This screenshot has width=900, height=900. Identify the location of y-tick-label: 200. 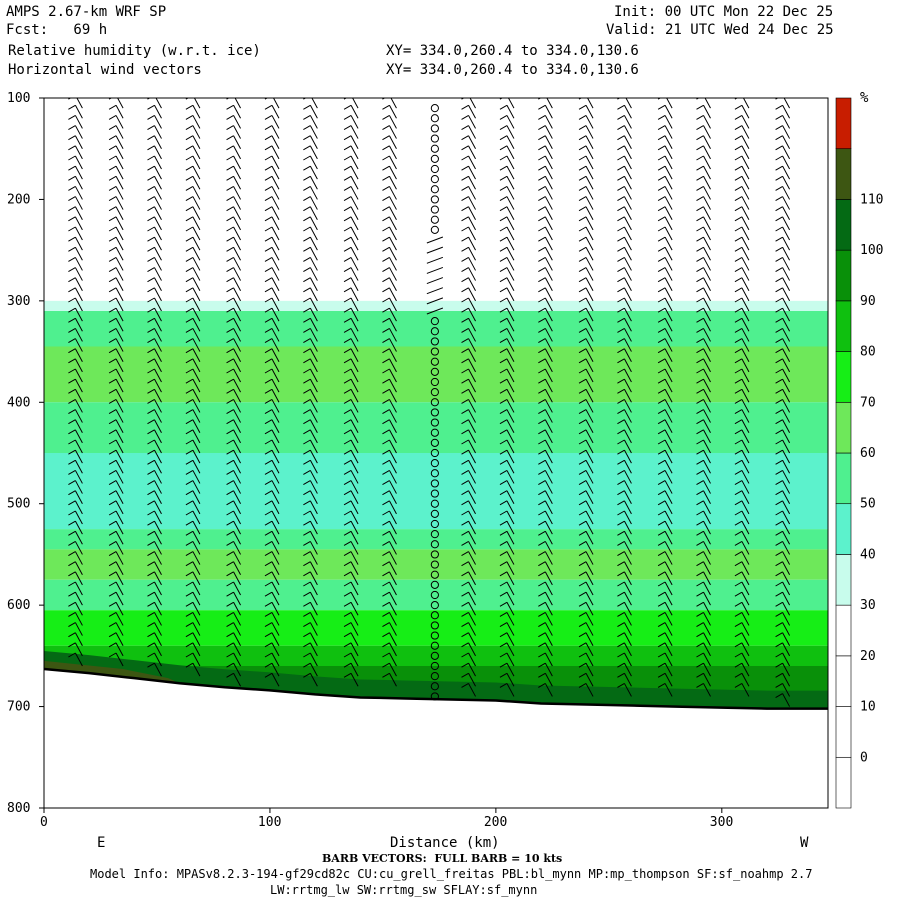
(18, 199).